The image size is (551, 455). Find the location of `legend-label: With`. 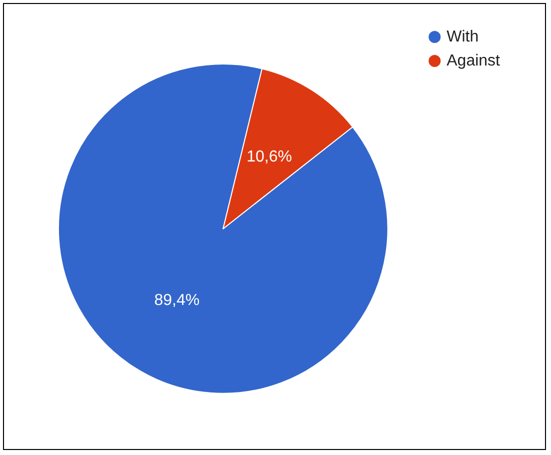

legend-label: With is located at coordinates (462, 37).